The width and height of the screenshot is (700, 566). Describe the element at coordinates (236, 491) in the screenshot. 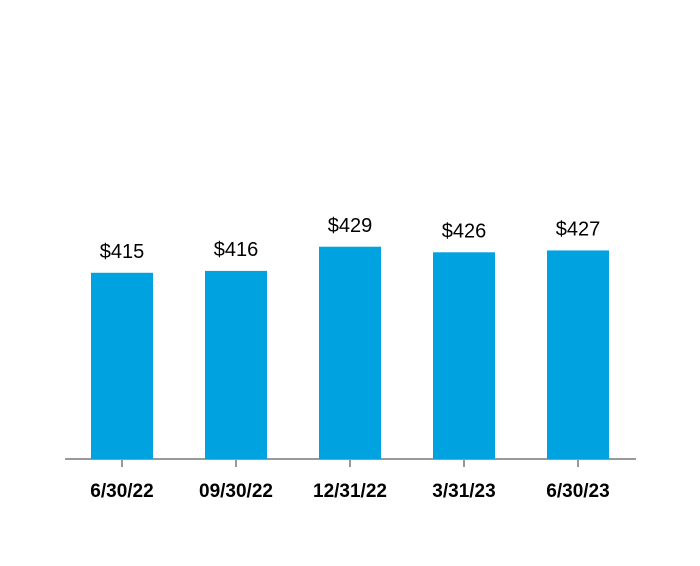

I see `x-tick-label: 09/30/22` at that location.